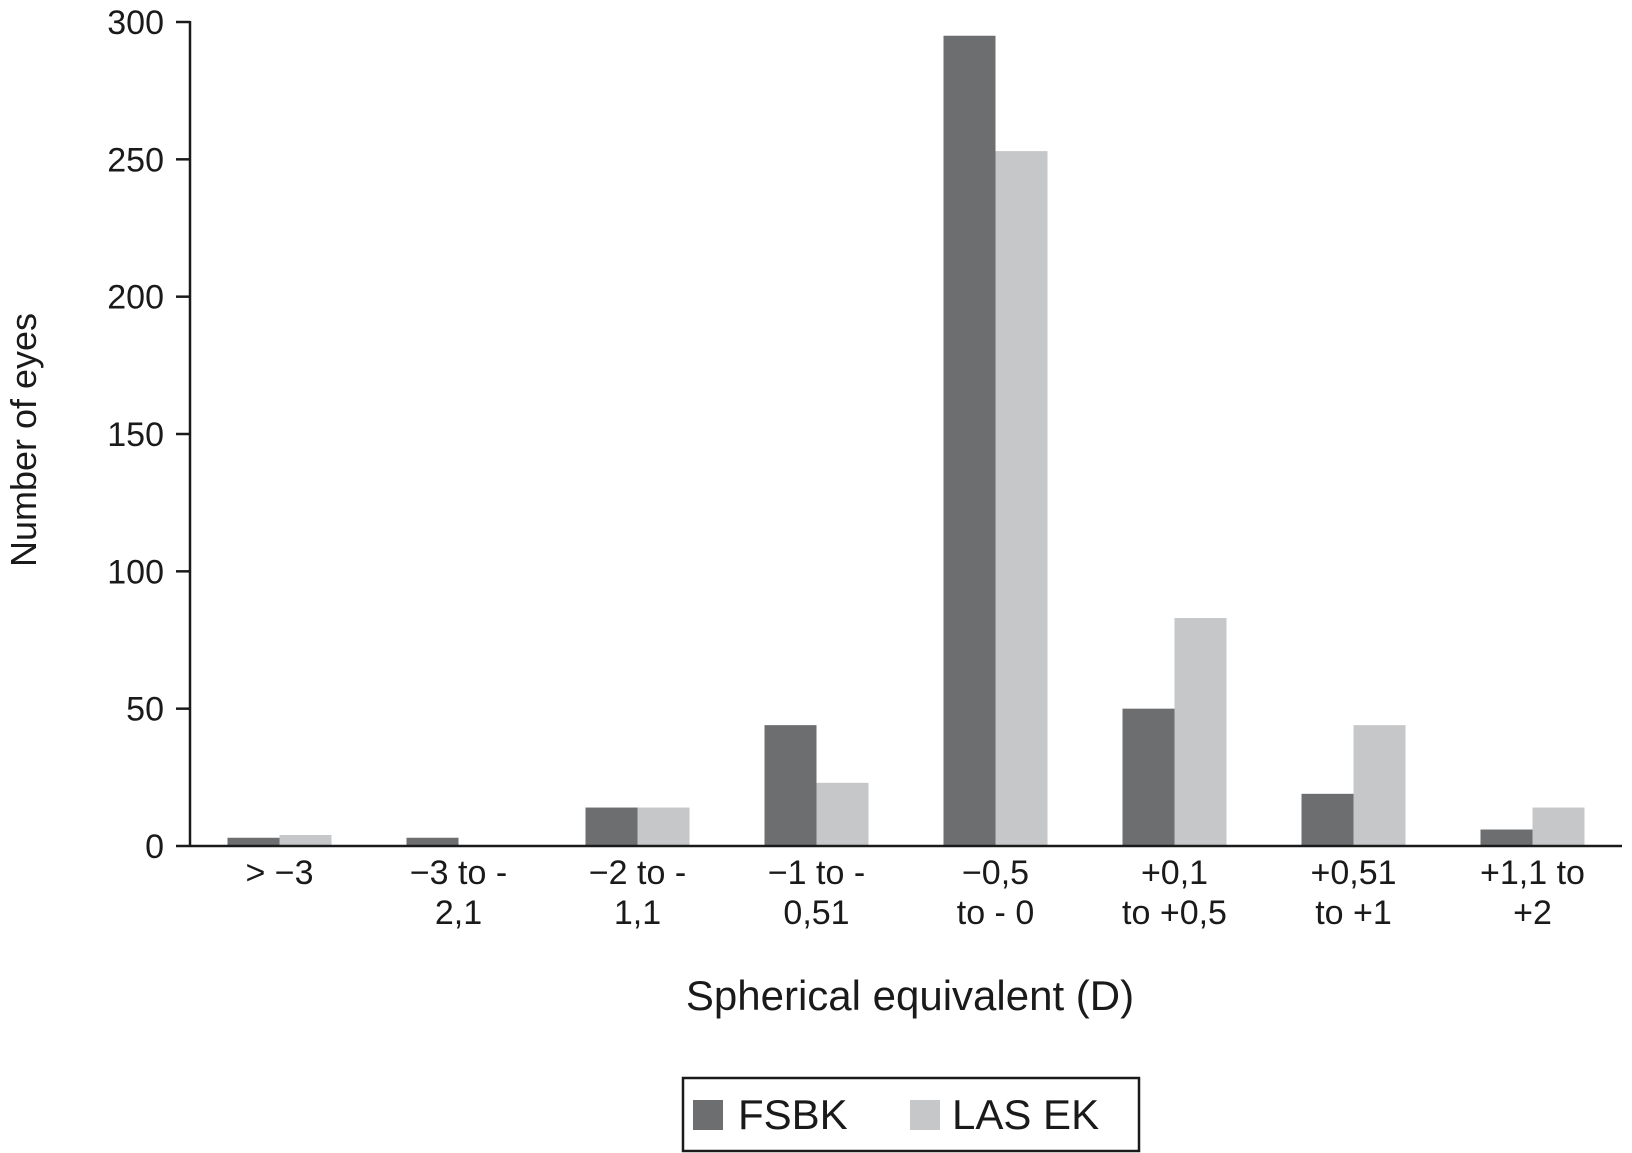  Describe the element at coordinates (279, 873) in the screenshot. I see `x-tick-label-0: > −3` at that location.